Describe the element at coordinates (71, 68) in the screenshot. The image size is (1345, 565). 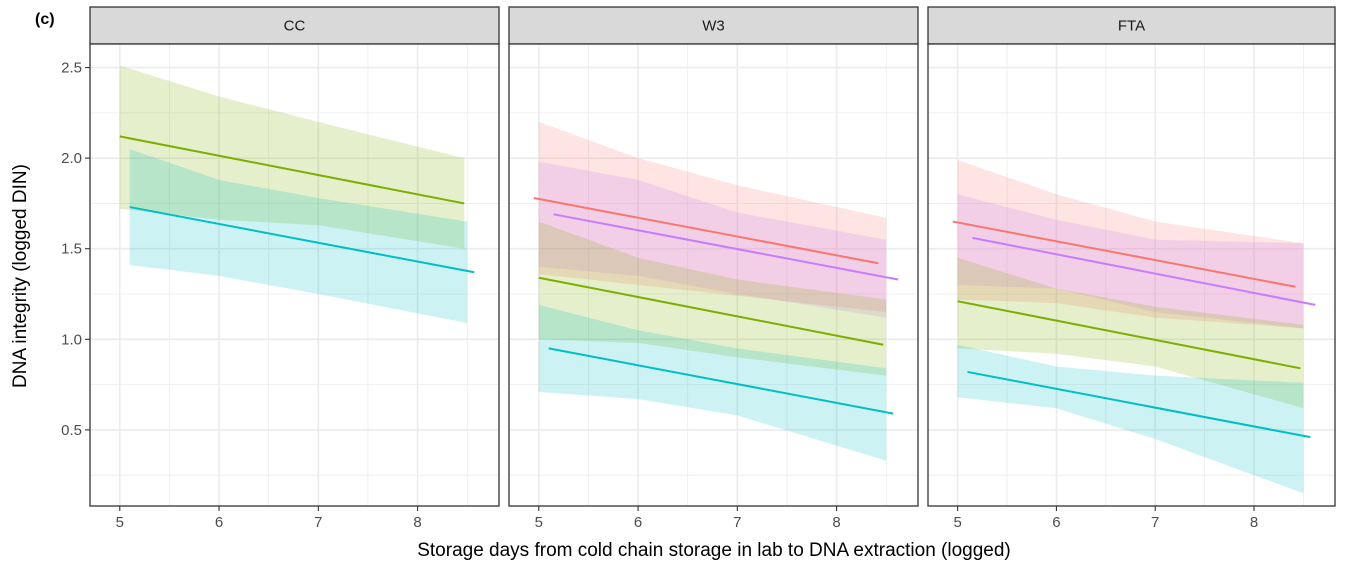
I see `y-tick-label: 2.5` at that location.